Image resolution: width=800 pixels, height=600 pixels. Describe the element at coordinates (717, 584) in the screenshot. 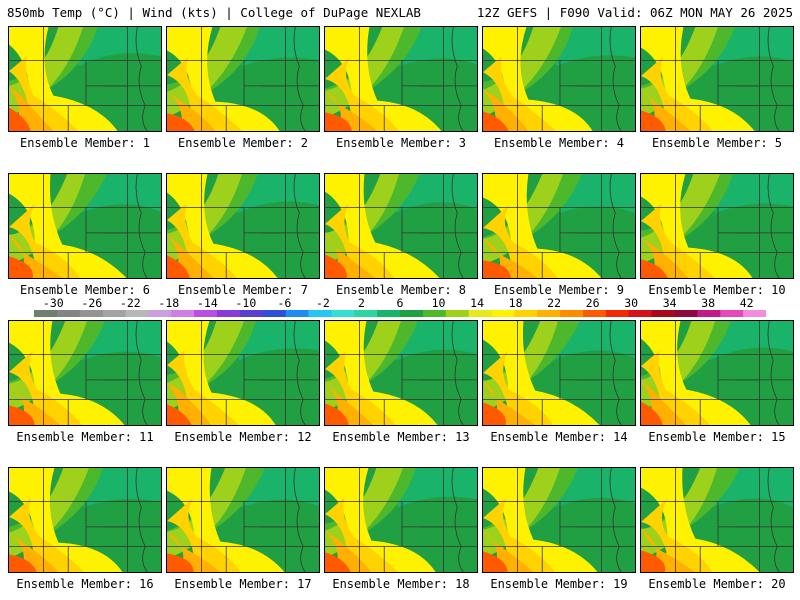

I see `ensemble-member-label: Ensemble Member: 20` at that location.